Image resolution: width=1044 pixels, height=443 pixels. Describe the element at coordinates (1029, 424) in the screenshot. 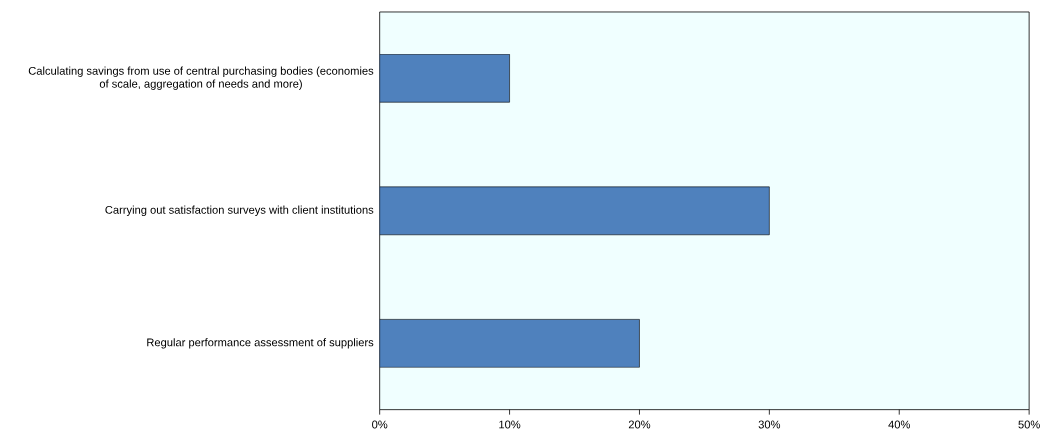

I see `x-tick-label: 50%` at that location.